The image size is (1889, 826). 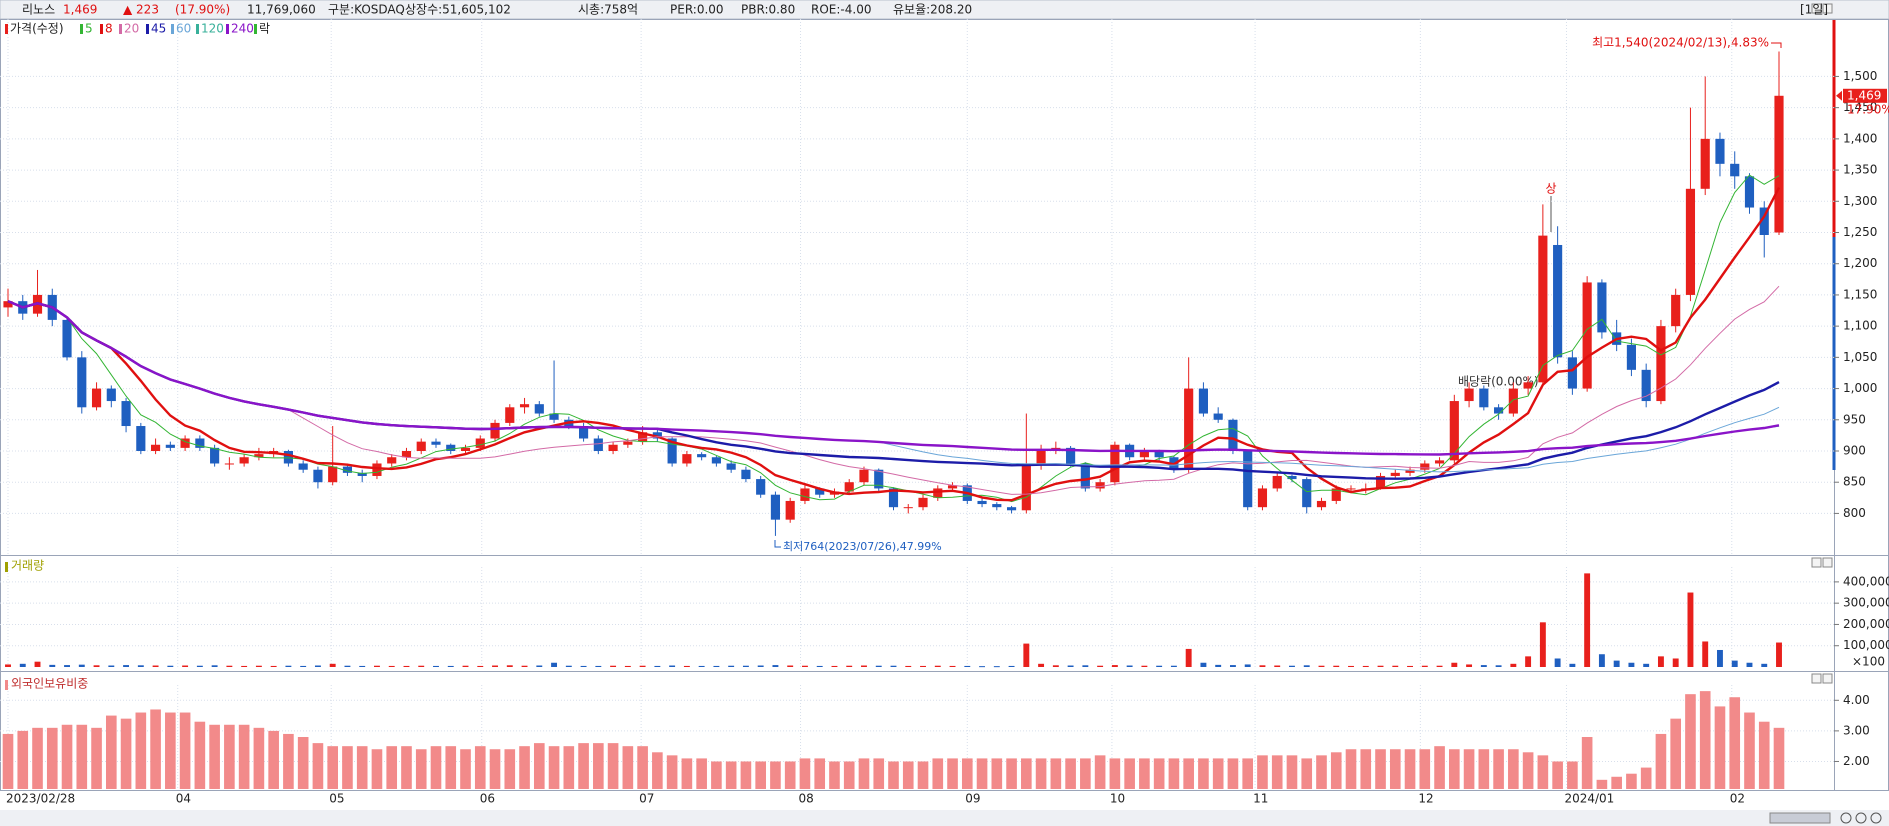 I want to click on zoom-reset, so click(x=1876, y=818).